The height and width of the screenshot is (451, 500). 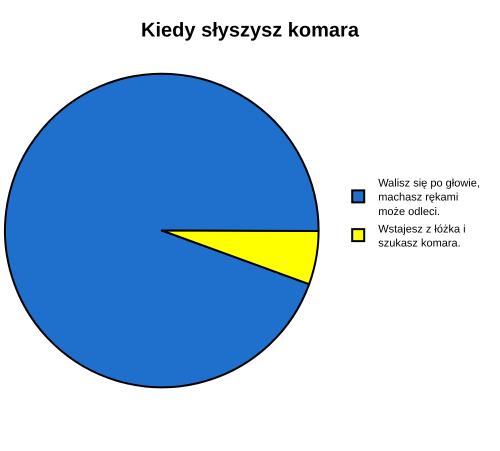 What do you see at coordinates (250, 31) in the screenshot?
I see `chart-title: Kiedy słyszysz komara` at bounding box center [250, 31].